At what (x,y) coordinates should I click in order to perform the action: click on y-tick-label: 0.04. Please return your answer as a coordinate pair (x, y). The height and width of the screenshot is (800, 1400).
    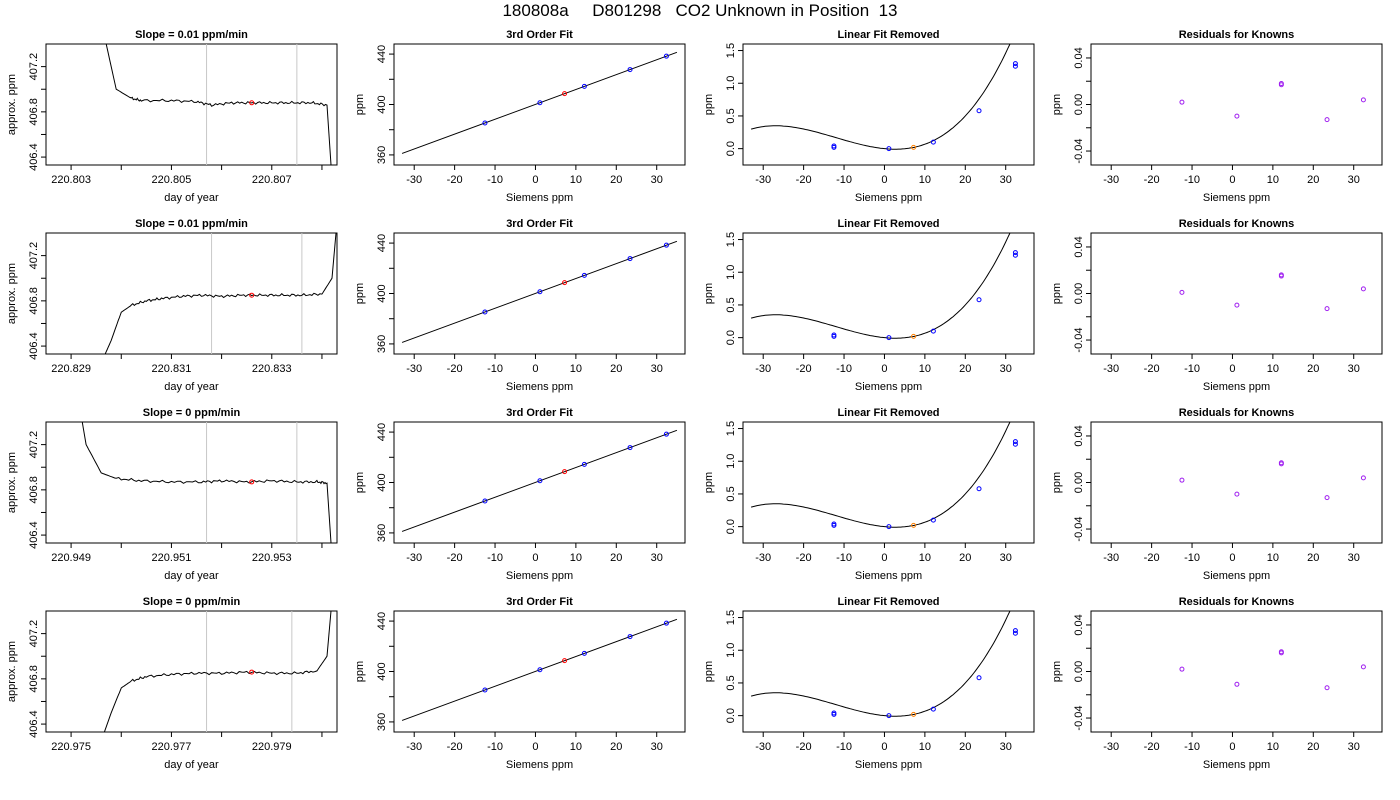
    Looking at the image, I should click on (1079, 246).